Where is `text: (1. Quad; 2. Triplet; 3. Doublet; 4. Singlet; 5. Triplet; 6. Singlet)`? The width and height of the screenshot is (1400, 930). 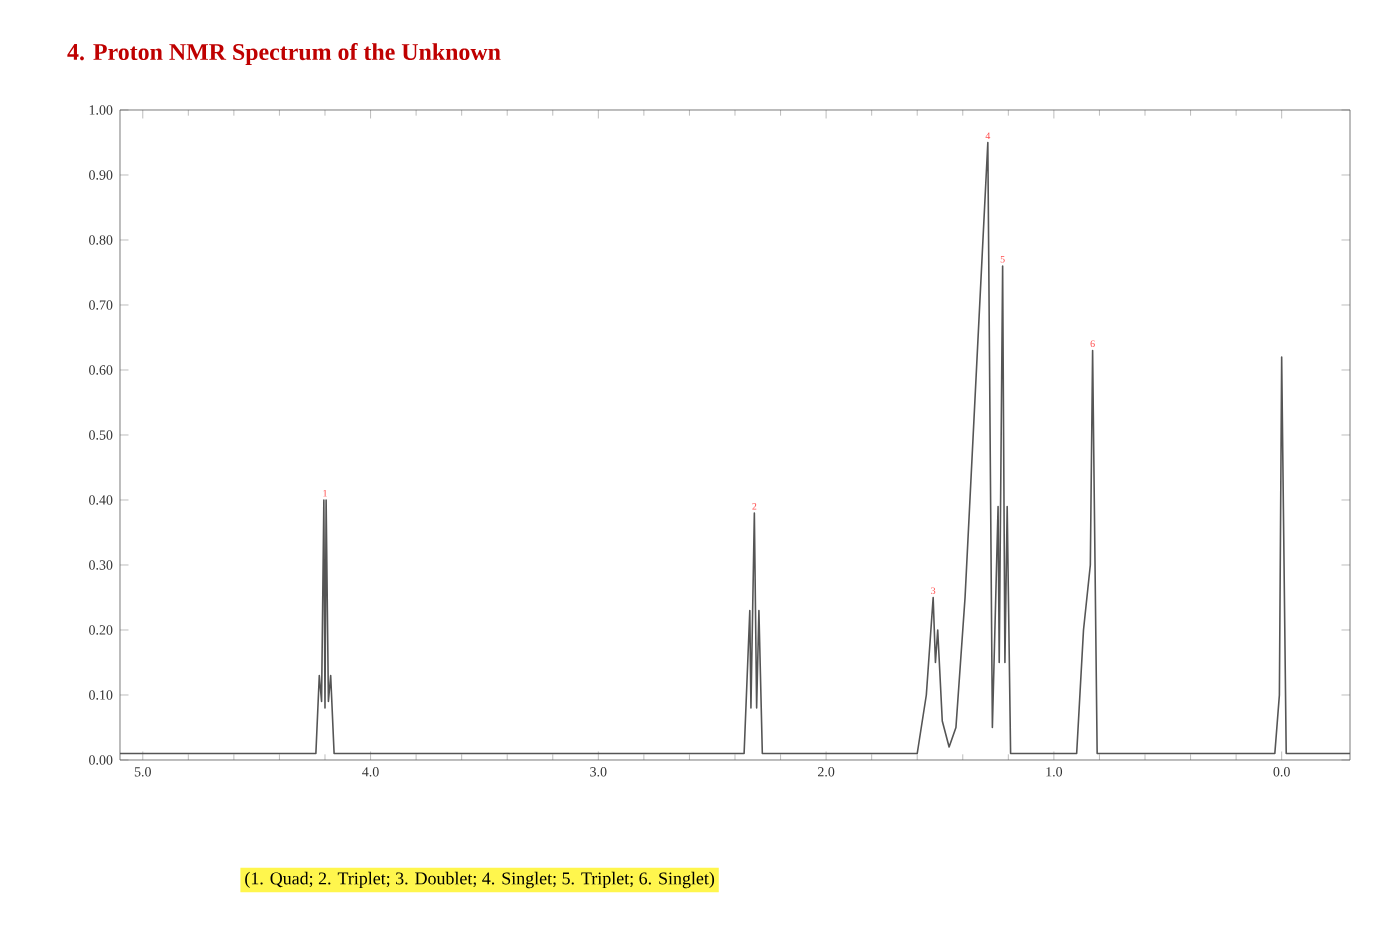
text: (1. Quad; 2. Triplet; 3. Doublet; 4. Singlet; 5. Triplet; 6. Singlet) is located at coordinates (480, 880).